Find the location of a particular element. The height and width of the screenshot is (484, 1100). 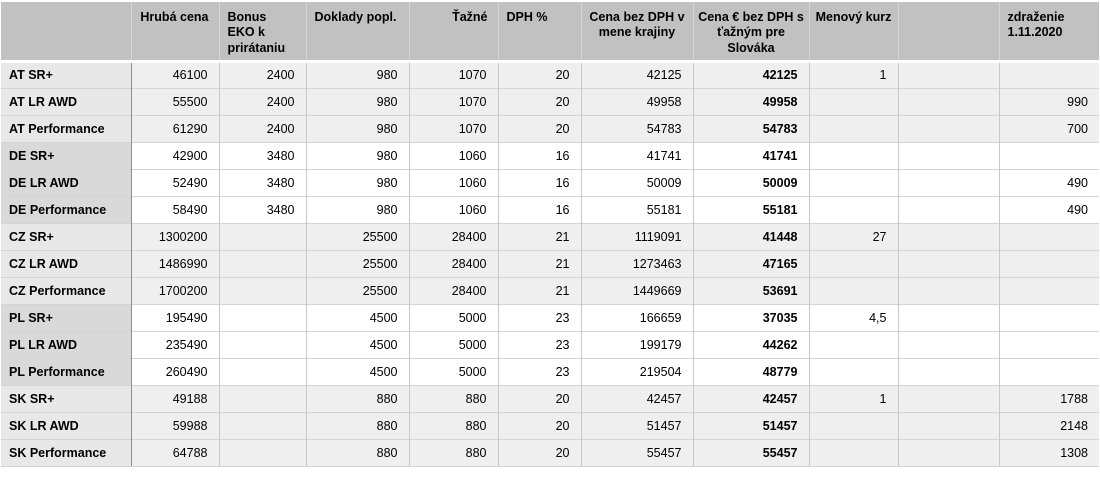

cell-zdrazenie: 1308 is located at coordinates (1048, 452).